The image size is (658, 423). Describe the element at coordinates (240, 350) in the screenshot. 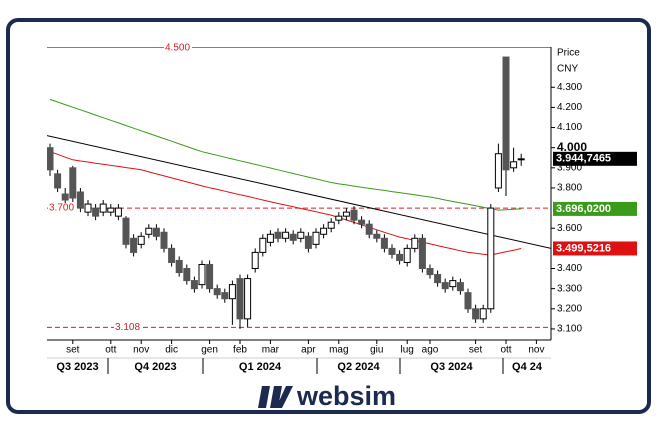

I see `x-tick-label: feb` at that location.